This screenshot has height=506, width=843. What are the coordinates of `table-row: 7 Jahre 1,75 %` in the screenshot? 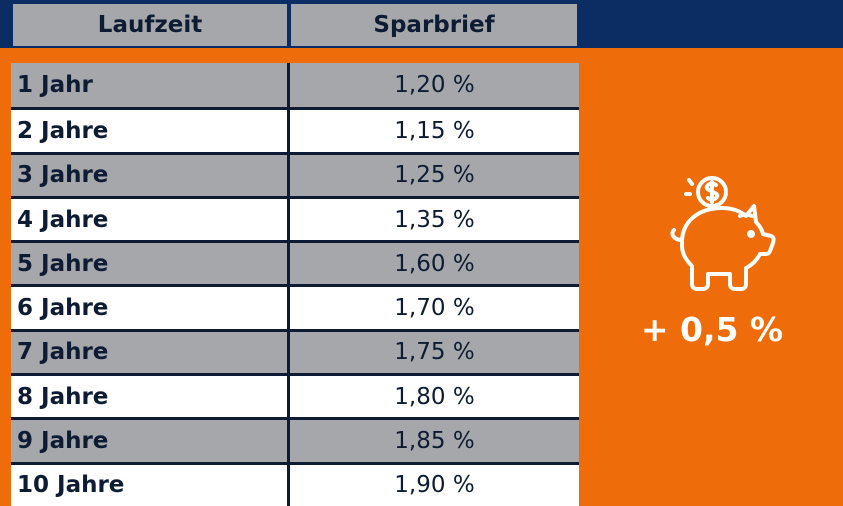 It's located at (295, 351).